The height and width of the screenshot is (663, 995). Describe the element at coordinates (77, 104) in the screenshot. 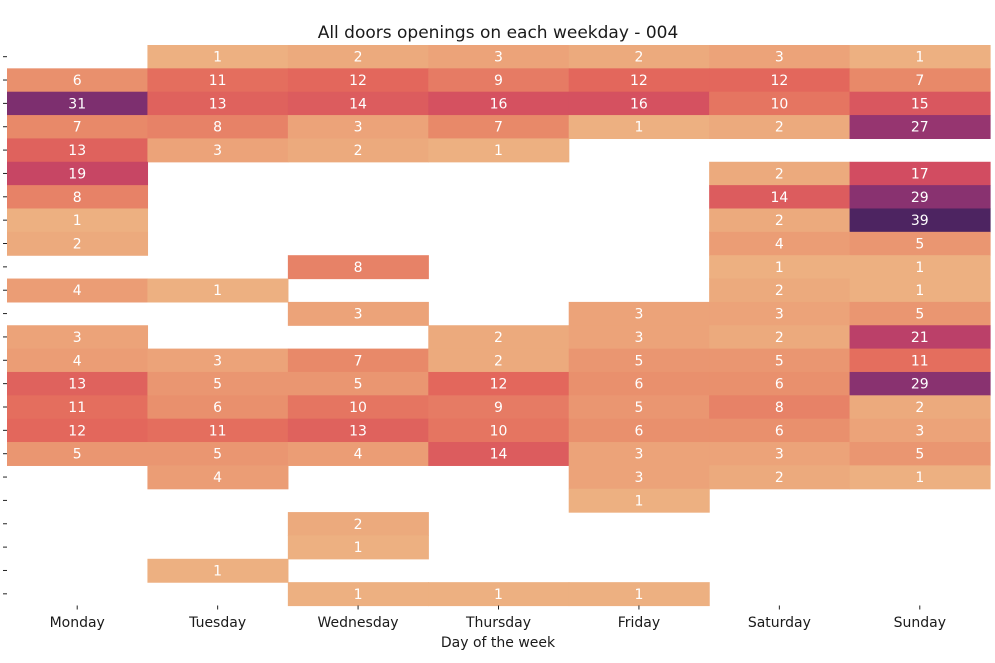

I see `cell-value-label: 31` at that location.